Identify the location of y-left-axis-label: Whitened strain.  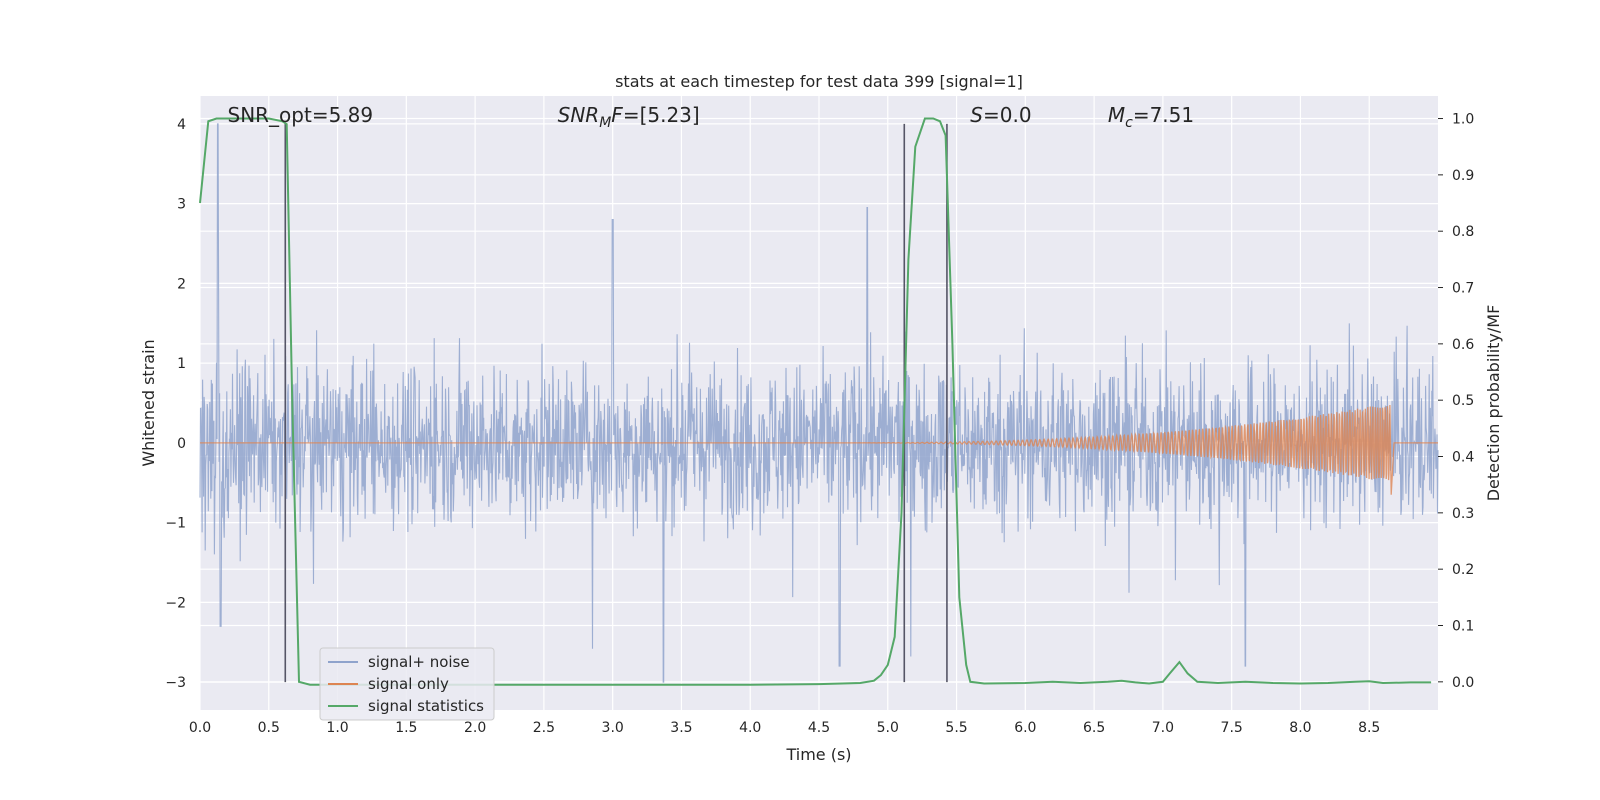
(148, 402).